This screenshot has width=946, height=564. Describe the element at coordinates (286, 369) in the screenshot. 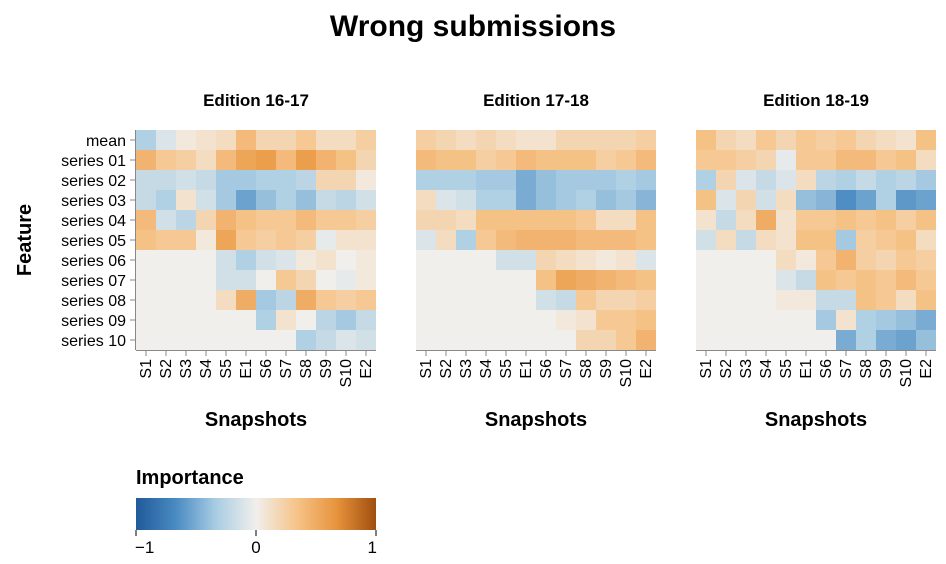

I see `x-tick-label: S7` at that location.